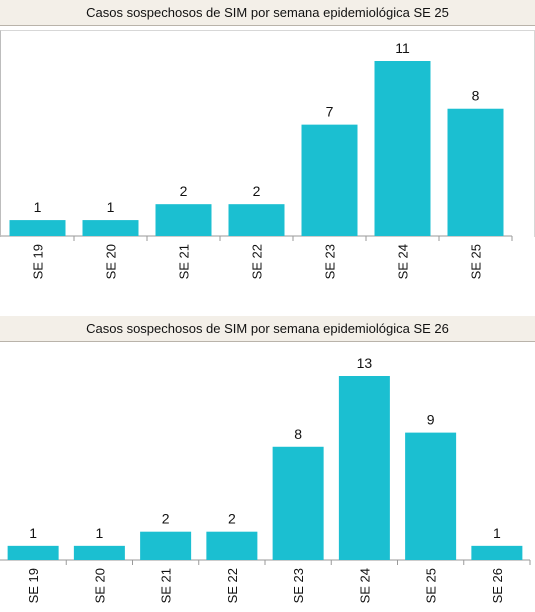  What do you see at coordinates (497, 585) in the screenshot?
I see `x-tick-label: SE 26` at bounding box center [497, 585].